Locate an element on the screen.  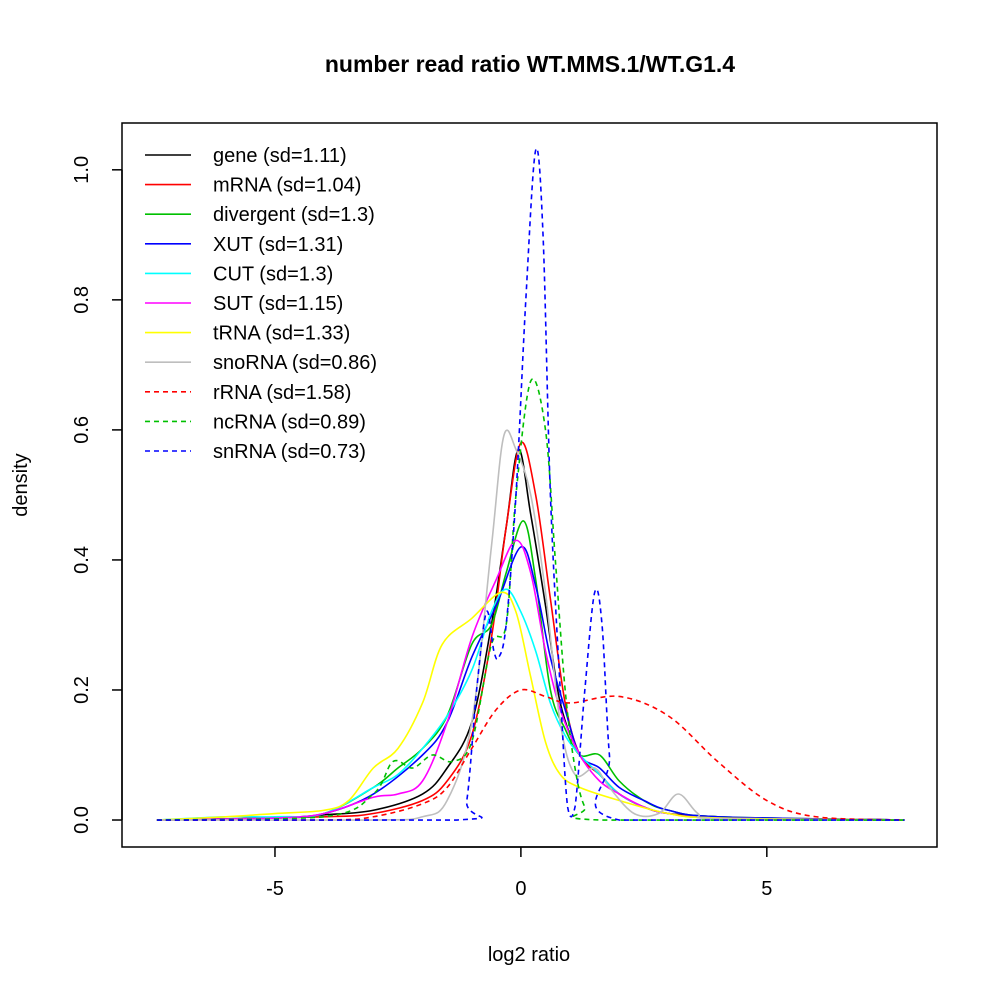
legend-label: tRNA (sd=1.33) is located at coordinates (281, 334).